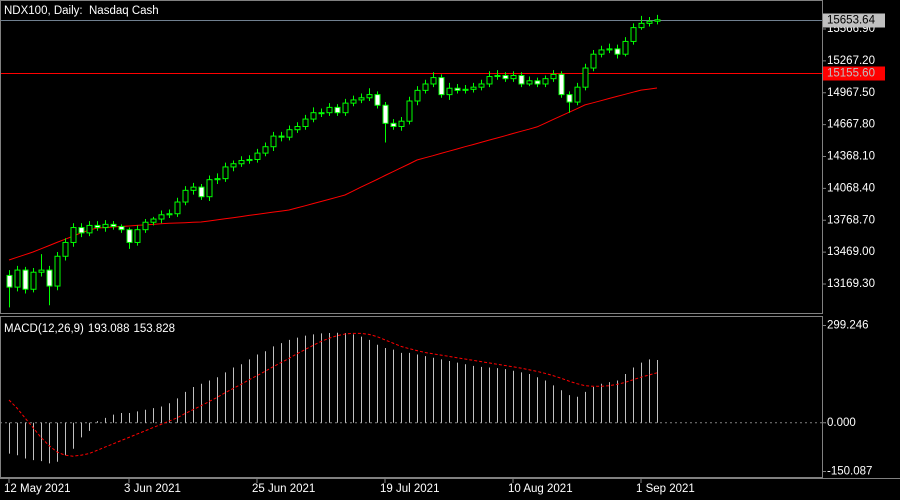 The image size is (900, 500). I want to click on x-tick-label: 1 Sep 2021, so click(665, 489).